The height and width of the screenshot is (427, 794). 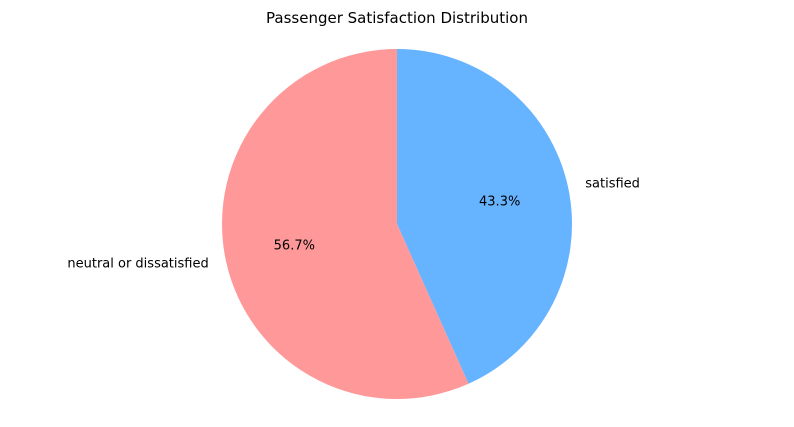 What do you see at coordinates (397, 18) in the screenshot?
I see `chart-title: Passenger Satisfaction Distribution` at bounding box center [397, 18].